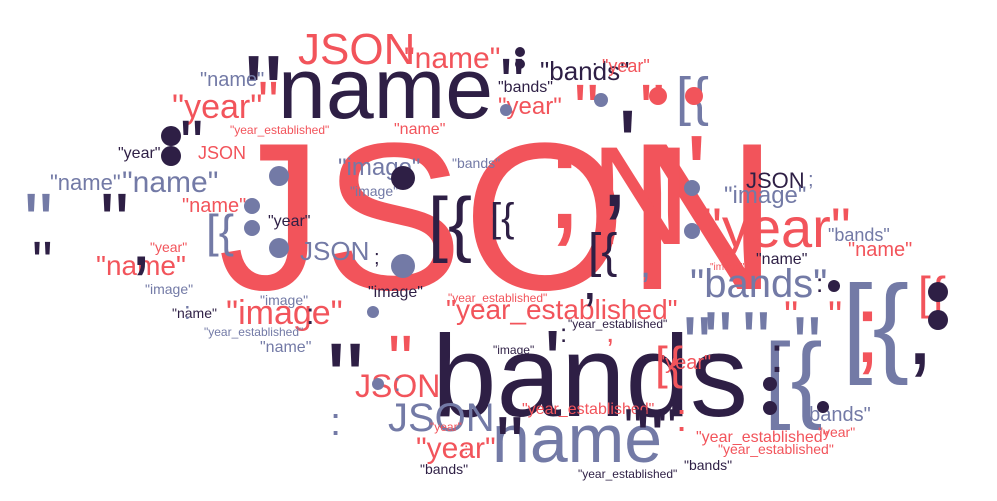 The image size is (997, 501). Describe the element at coordinates (641, 195) in the screenshot. I see `cloud-word: N` at that location.